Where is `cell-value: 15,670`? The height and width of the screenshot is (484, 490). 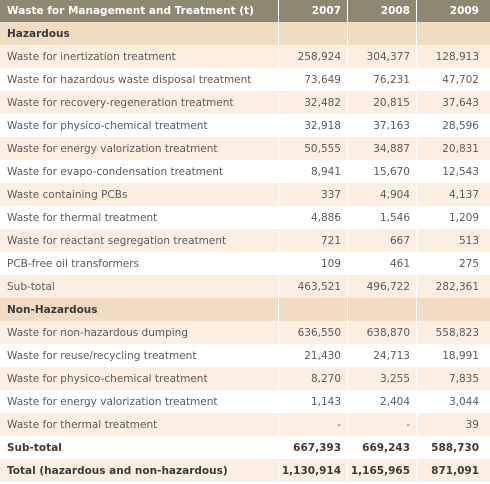 cell-value: 15,670 is located at coordinates (381, 171).